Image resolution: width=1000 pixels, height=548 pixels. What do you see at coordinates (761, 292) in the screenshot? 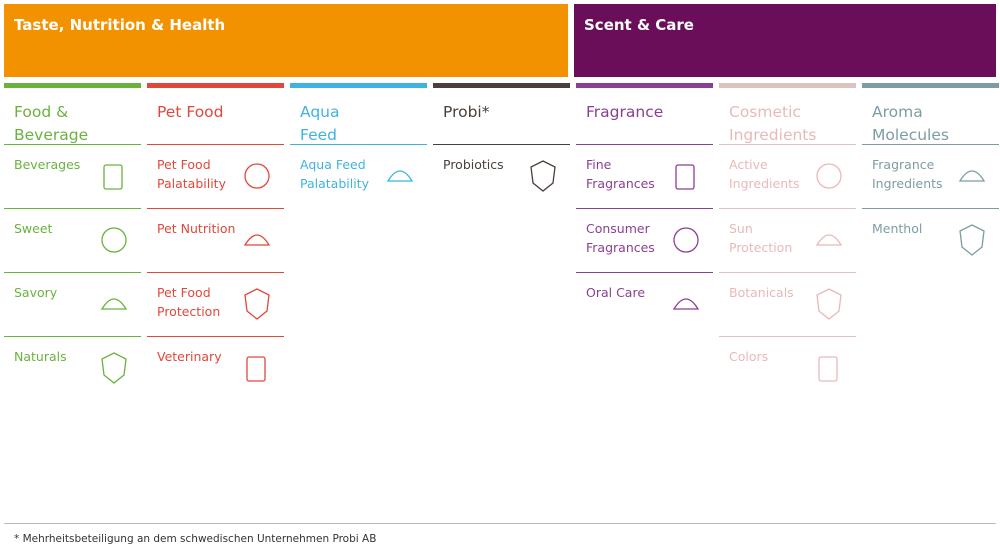
I see `item-label: Botanicals` at bounding box center [761, 292].